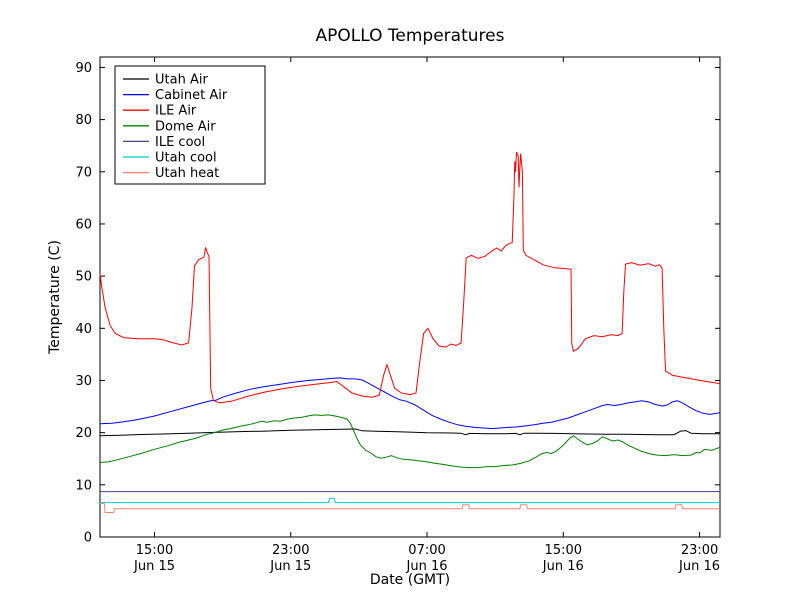  What do you see at coordinates (83, 329) in the screenshot?
I see `y-tick-label: 40` at bounding box center [83, 329].